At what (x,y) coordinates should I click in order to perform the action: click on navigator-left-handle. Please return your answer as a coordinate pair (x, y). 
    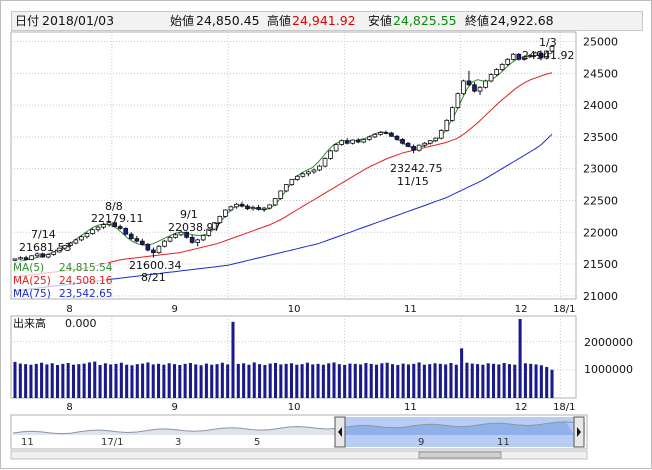
    Looking at the image, I should click on (340, 432).